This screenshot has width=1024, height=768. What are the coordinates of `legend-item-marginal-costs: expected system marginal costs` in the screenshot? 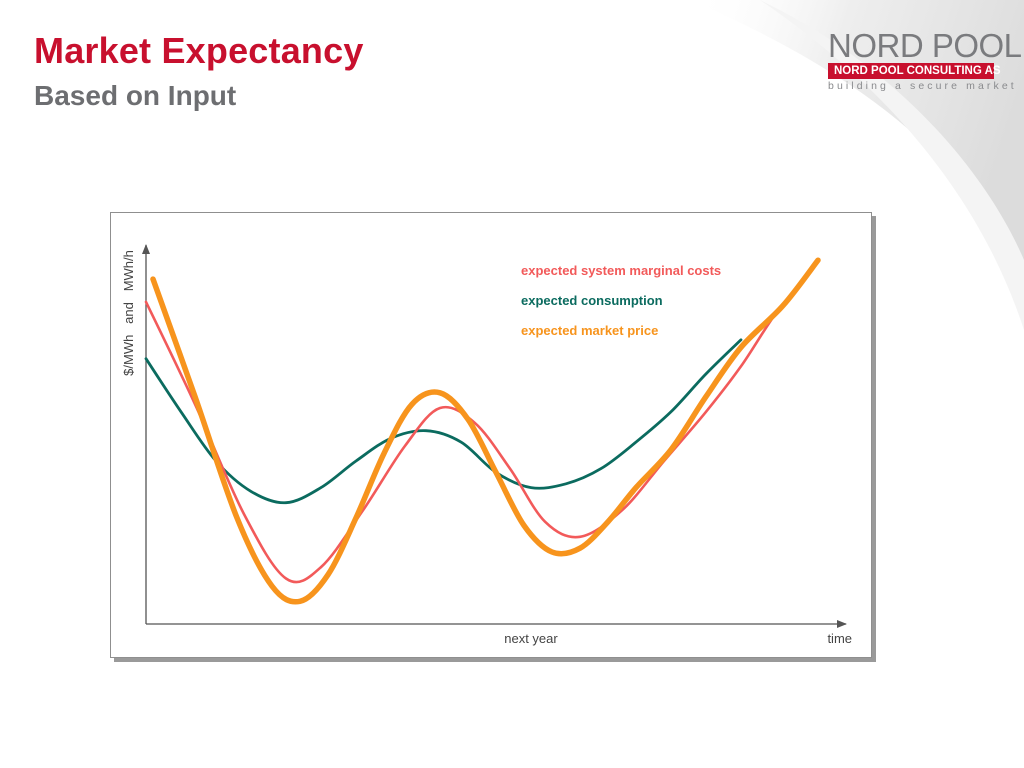 It's located at (621, 270).